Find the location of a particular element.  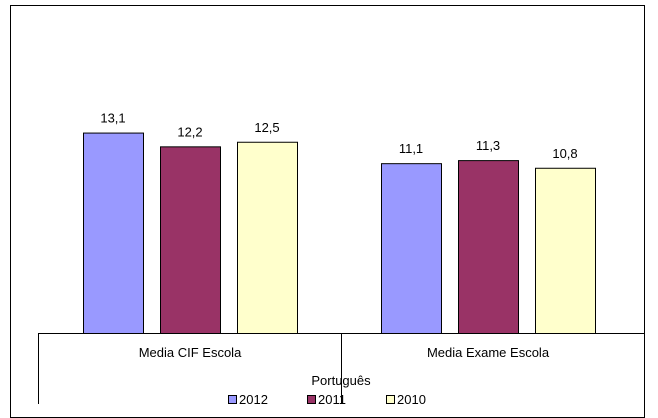

bar-2011-cif is located at coordinates (190, 240).